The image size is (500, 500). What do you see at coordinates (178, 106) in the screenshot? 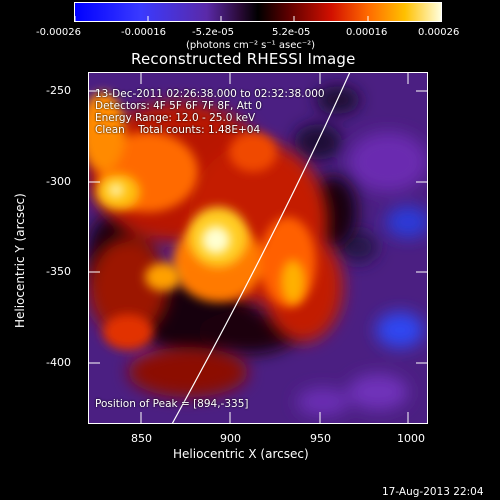
I see `detectors-text: Detectors: 4F 5F 6F 7F 8F, Att 0` at bounding box center [178, 106].